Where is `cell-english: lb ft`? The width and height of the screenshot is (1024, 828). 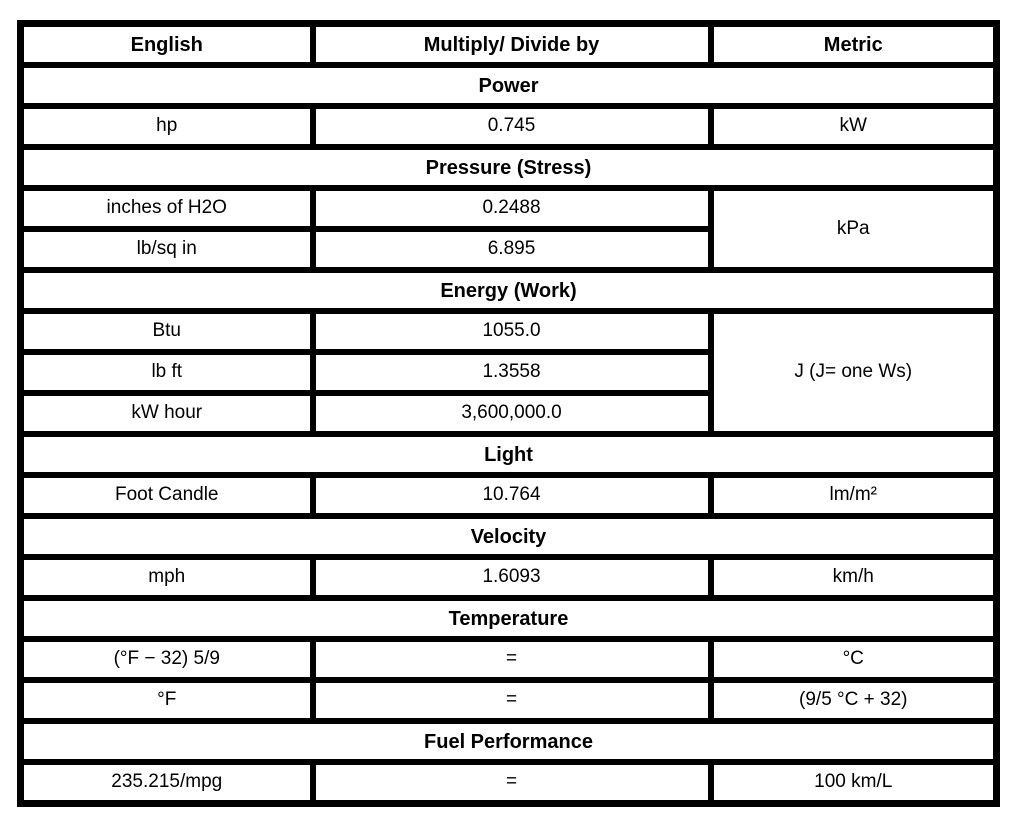 cell-english: lb ft is located at coordinates (166, 372).